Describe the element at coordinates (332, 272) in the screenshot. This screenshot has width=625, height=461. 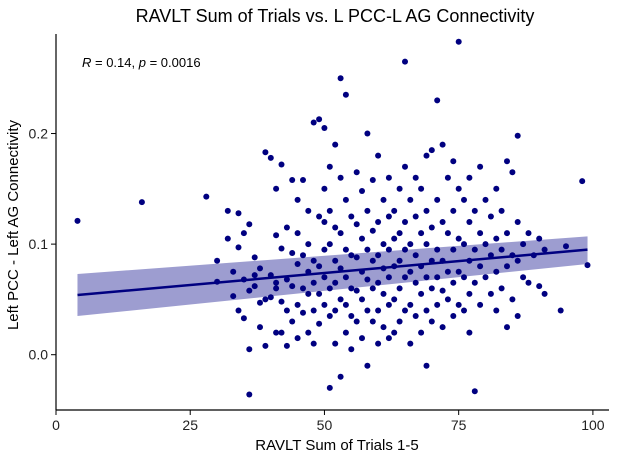
I see `regression-line` at that location.